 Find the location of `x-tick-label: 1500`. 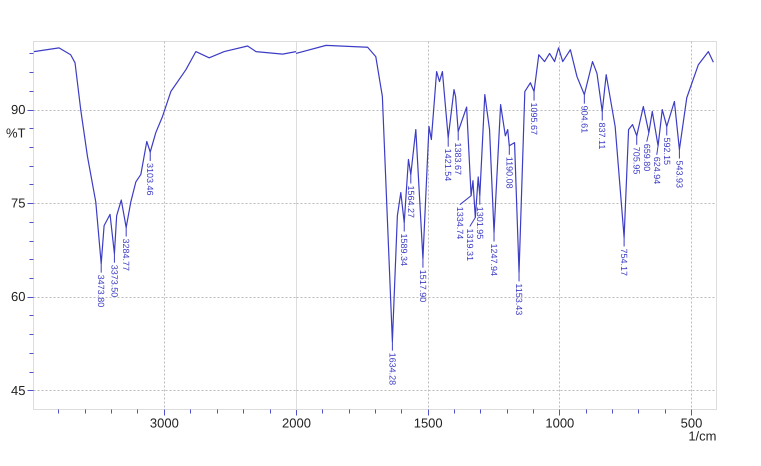

x-tick-label: 1500 is located at coordinates (428, 423).